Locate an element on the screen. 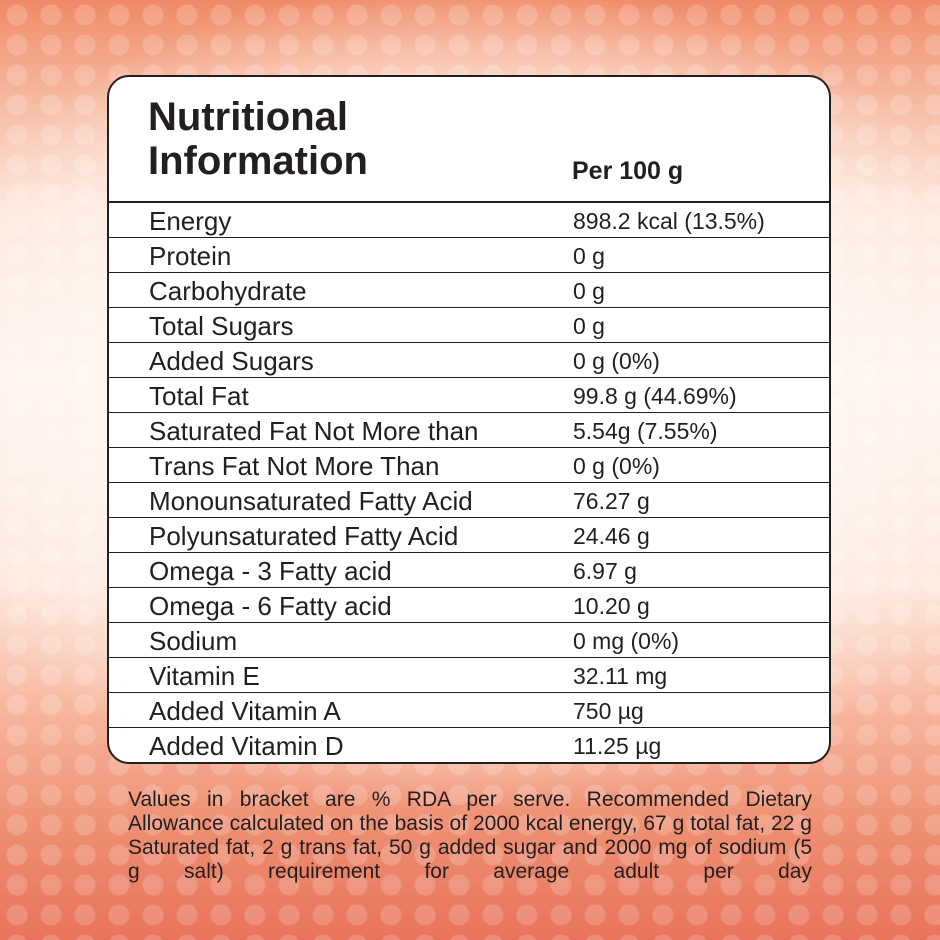  nutrient-name: Protein is located at coordinates (190, 256).